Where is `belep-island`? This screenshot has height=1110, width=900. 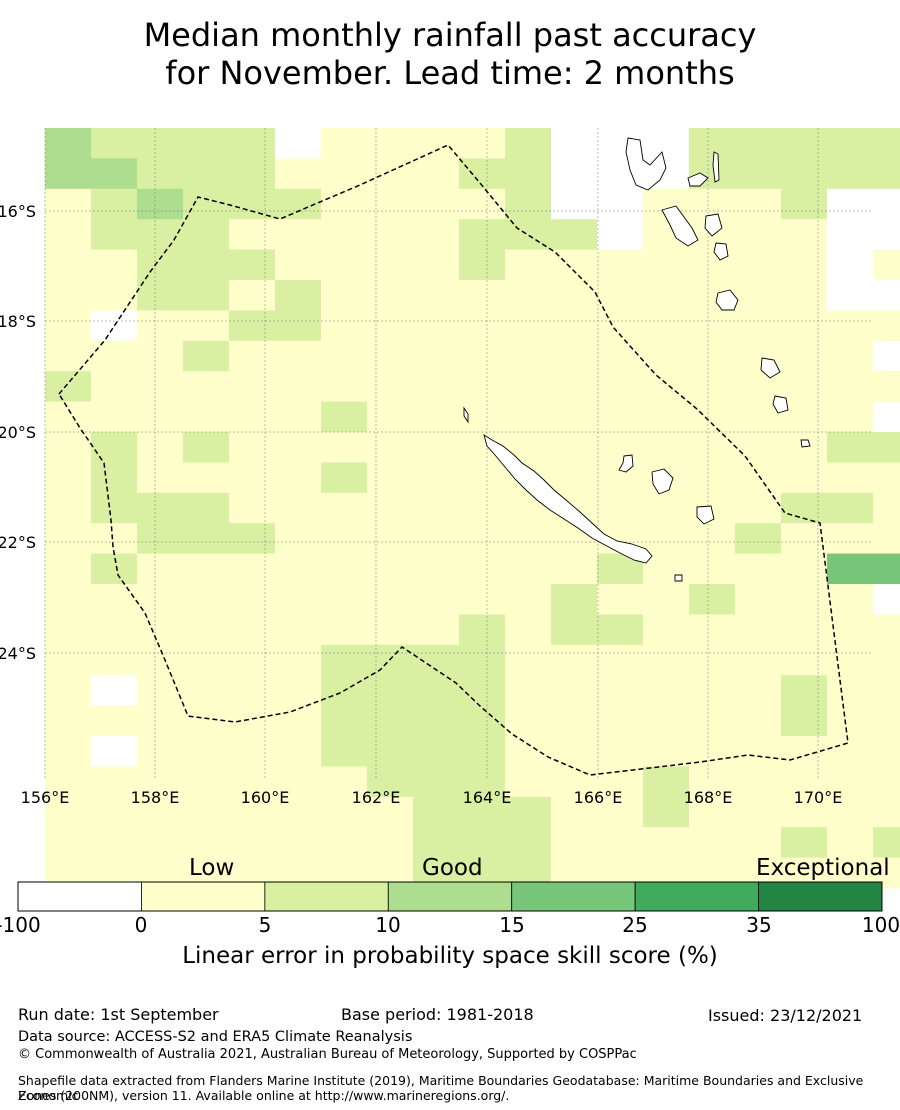 belep-island is located at coordinates (466, 415).